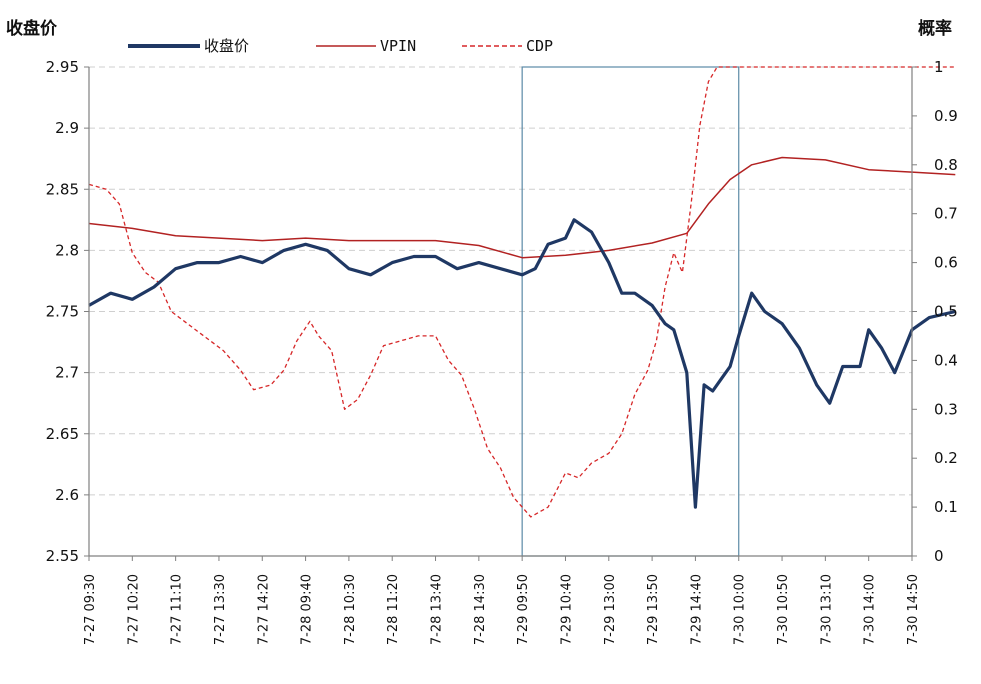 Image resolution: width=981 pixels, height=684 pixels. What do you see at coordinates (653, 609) in the screenshot?
I see `x-tick-label: 7-29 13:50` at bounding box center [653, 609].